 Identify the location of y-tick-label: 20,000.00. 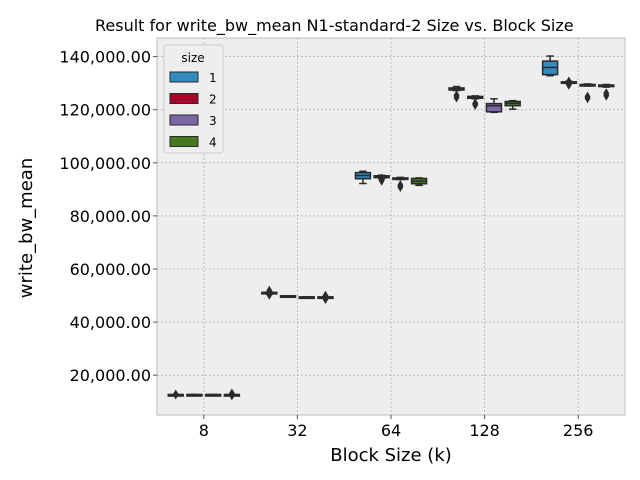
(110, 375).